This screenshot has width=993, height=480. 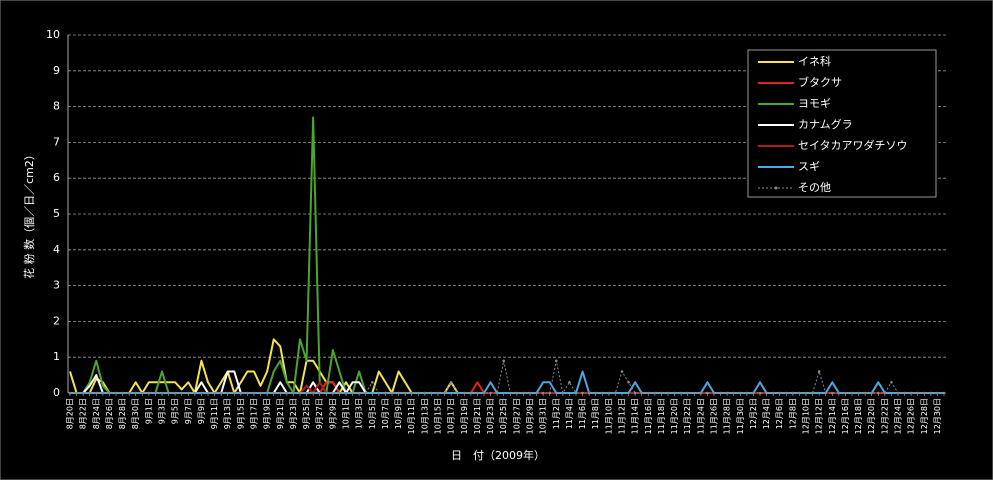 I want to click on x-tick-label: 9月21日, so click(x=280, y=413).